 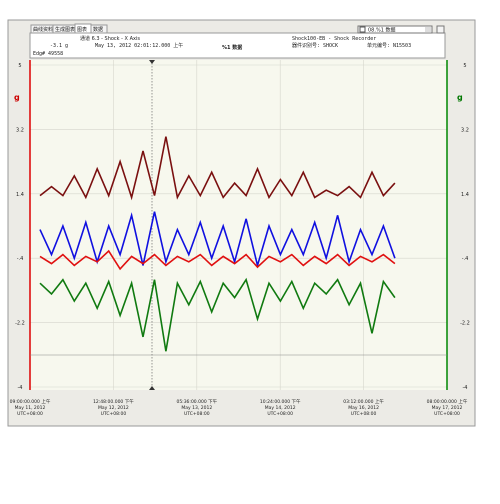 What do you see at coordinates (17, 97) in the screenshot?
I see `y-axis-label-left: g` at bounding box center [17, 97].